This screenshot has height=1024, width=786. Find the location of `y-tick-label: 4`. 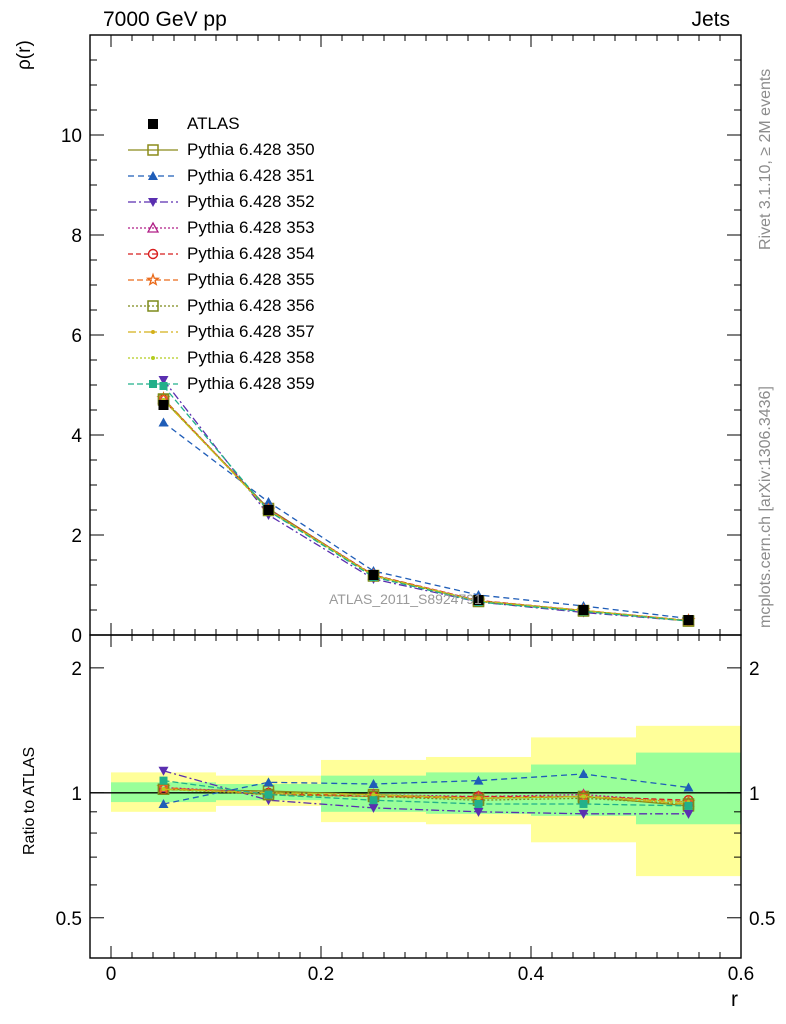

y-tick-label: 4 is located at coordinates (76, 436).